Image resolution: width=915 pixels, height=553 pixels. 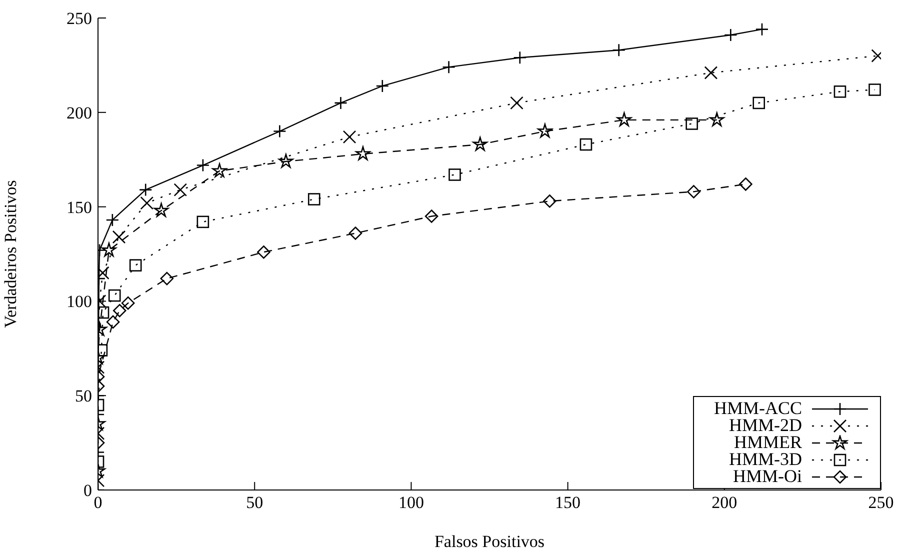 I want to click on x-tick-label: 200, so click(x=725, y=502).